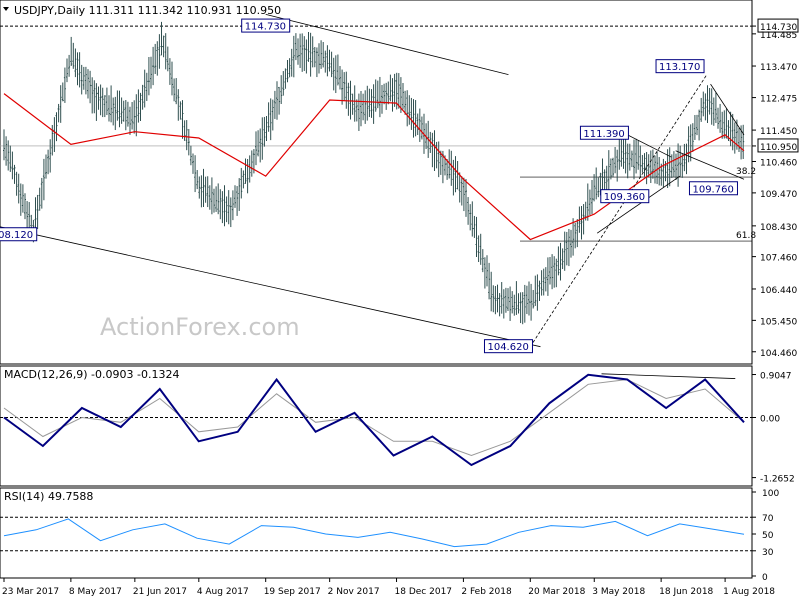 Image resolution: width=800 pixels, height=604 pixels. Describe the element at coordinates (778, 68) in the screenshot. I see `price-y-label: 113.470` at that location.